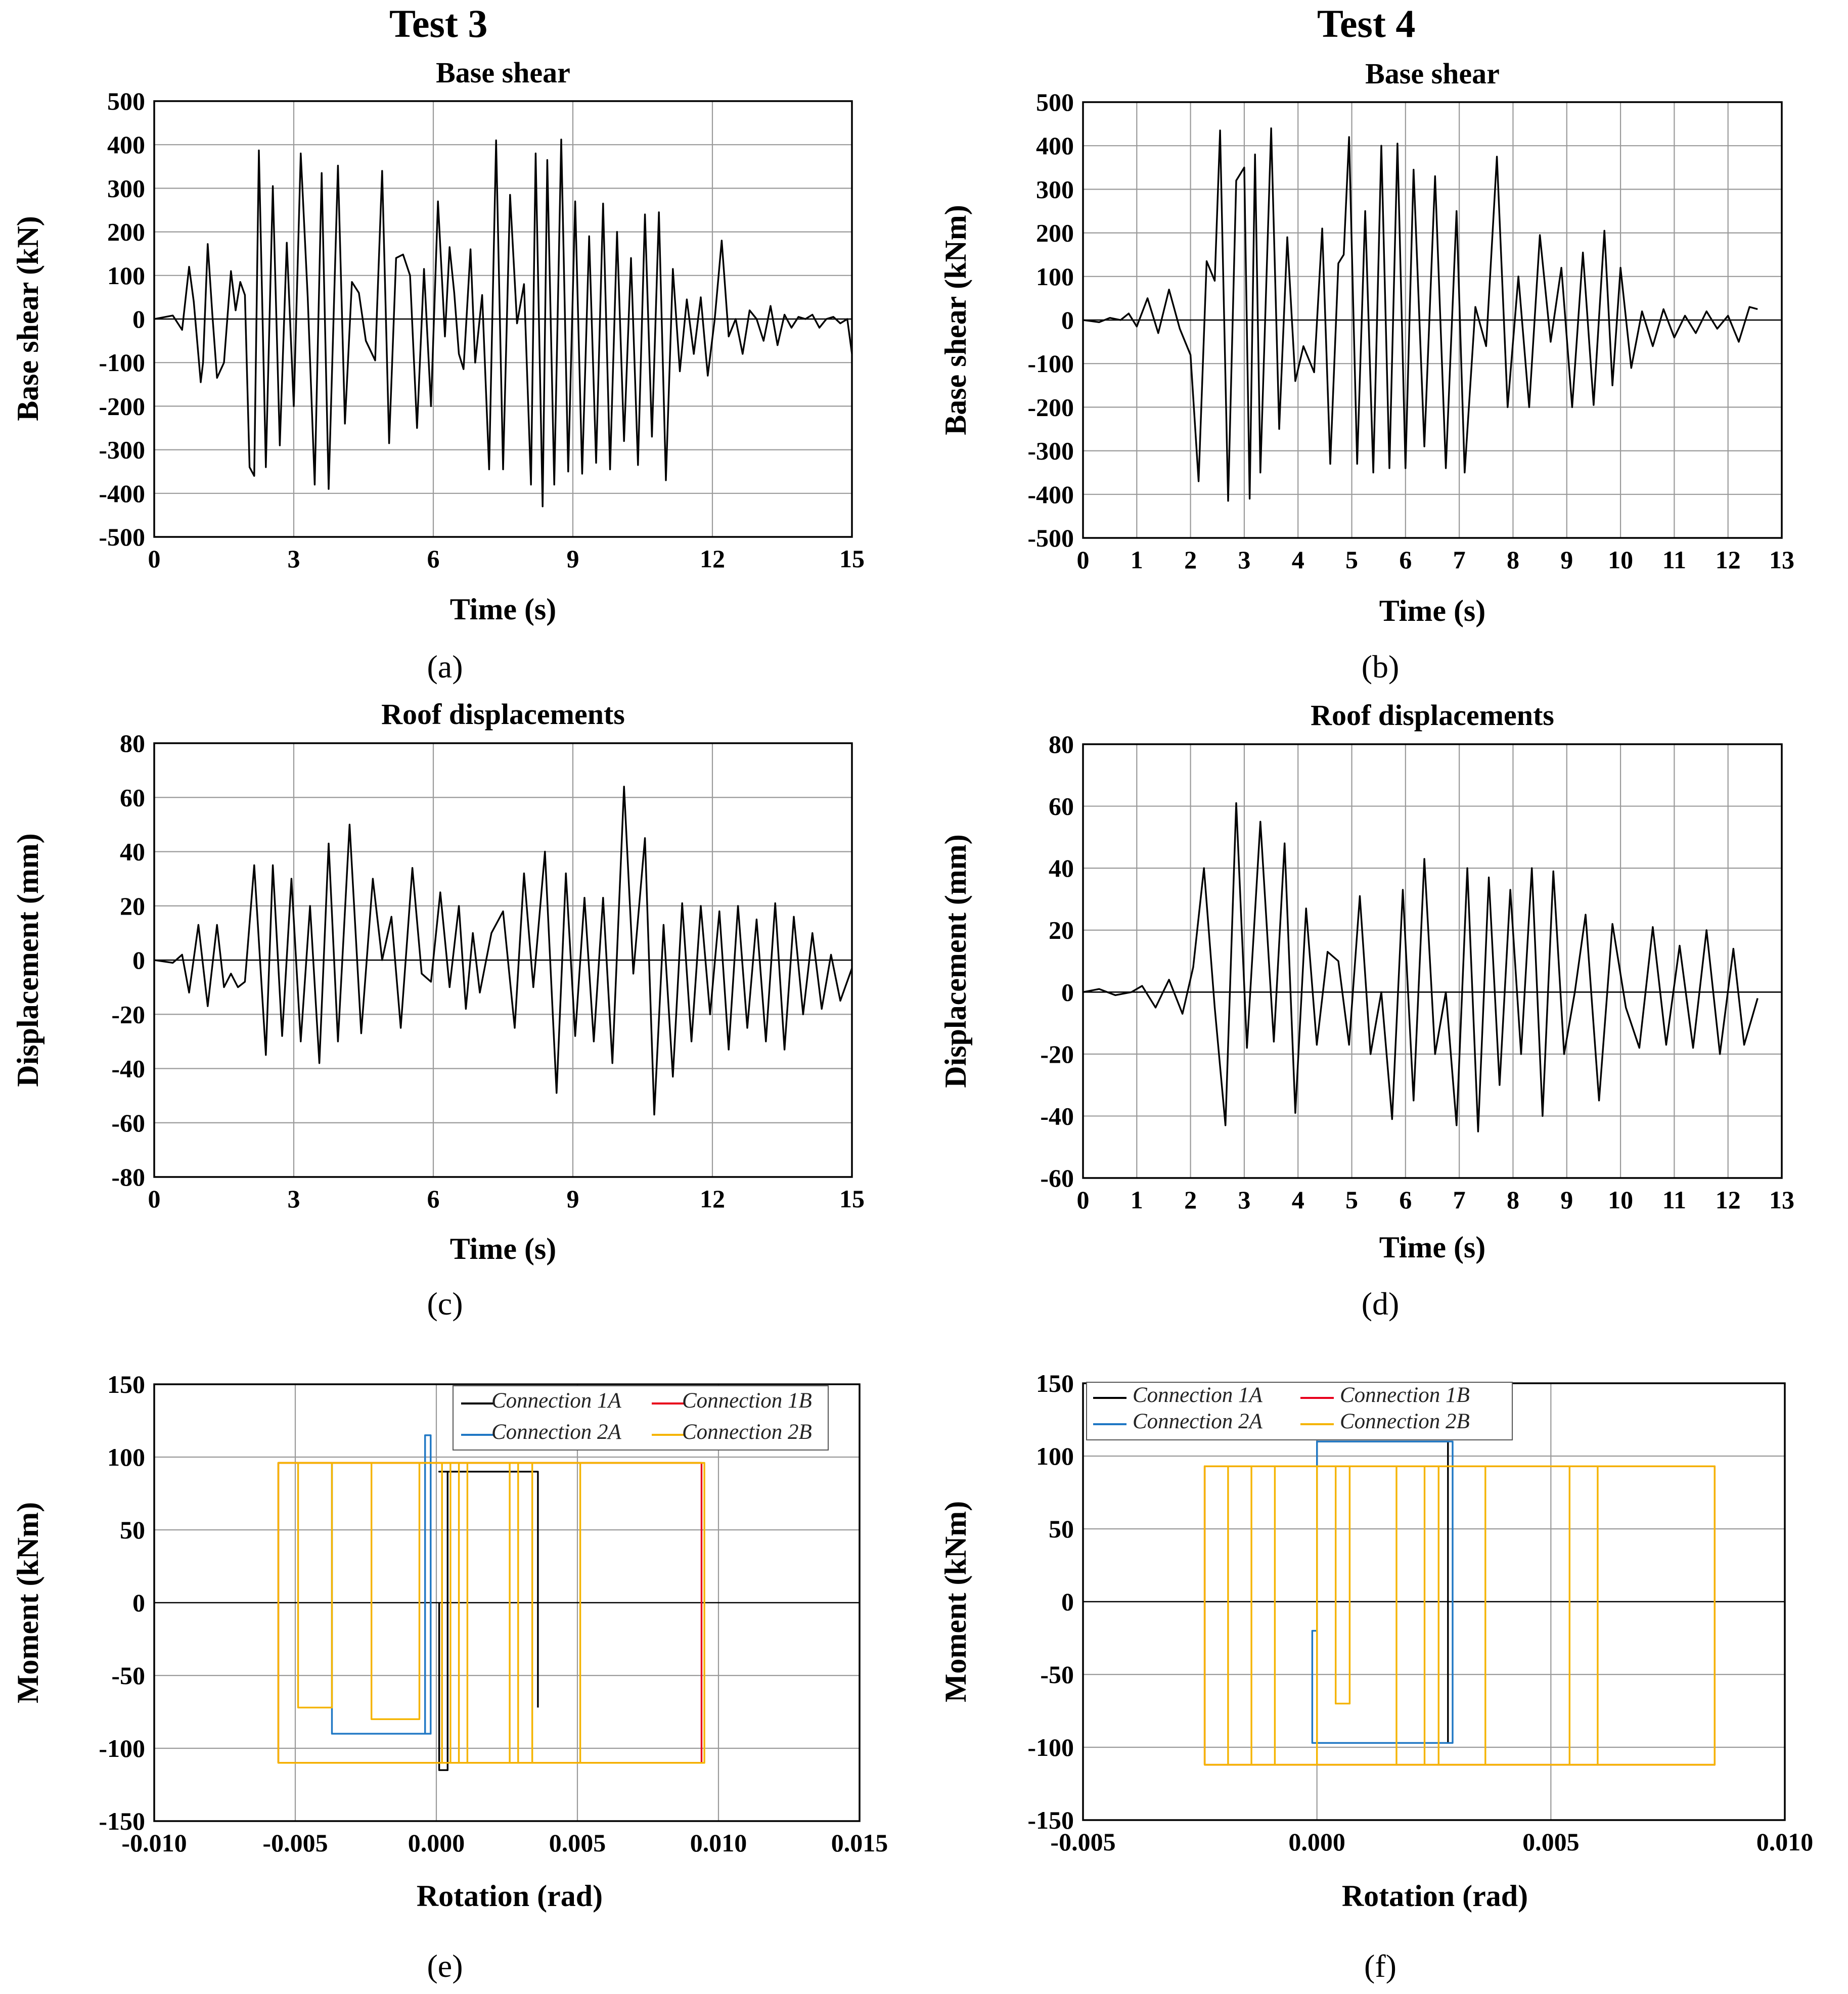 The image size is (1848, 1994). I want to click on chart-a-ytick-label-2: -300, so click(122, 450).